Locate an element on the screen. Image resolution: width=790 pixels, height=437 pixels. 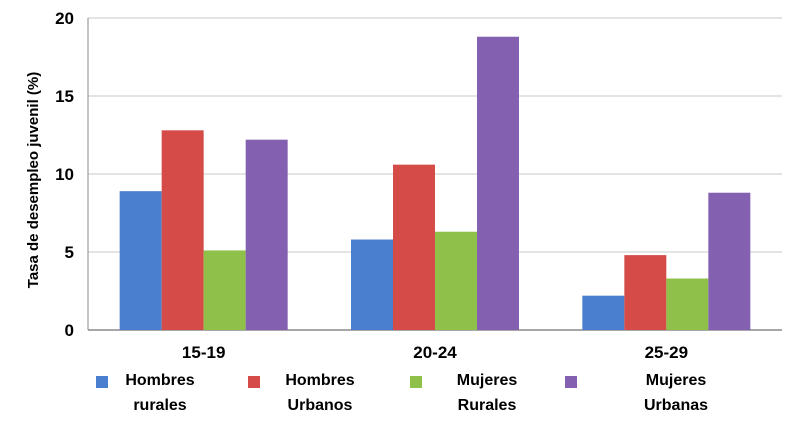
x-category-labels: 15-19 20-24 25-29 is located at coordinates (435, 352).